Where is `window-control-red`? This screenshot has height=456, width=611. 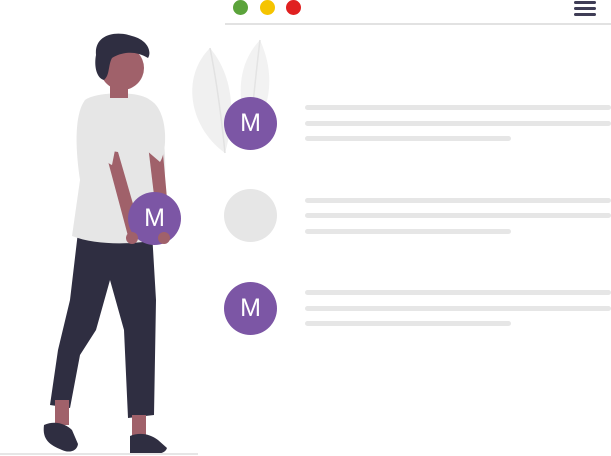 window-control-red is located at coordinates (293, 7).